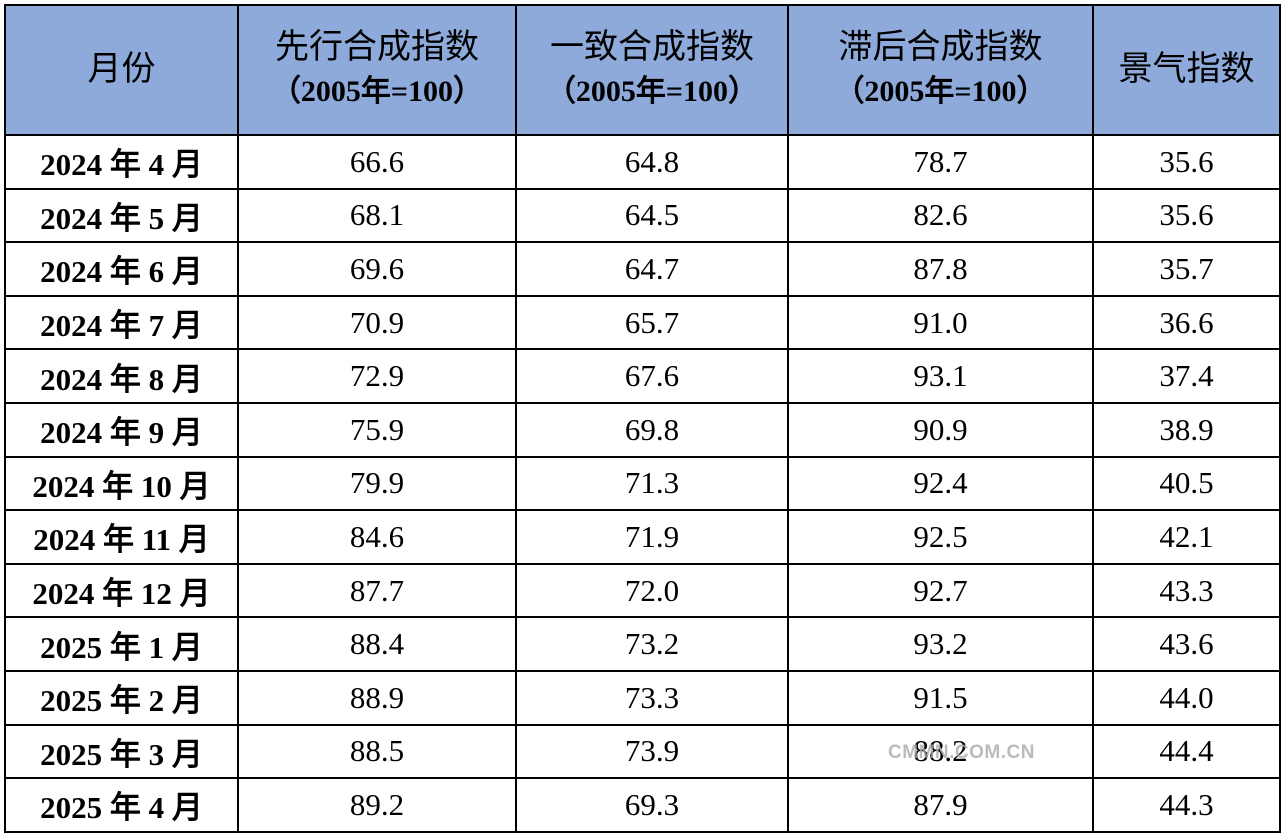 The image size is (1284, 838). I want to click on month-cell: 2024 年 12 月, so click(121, 590).